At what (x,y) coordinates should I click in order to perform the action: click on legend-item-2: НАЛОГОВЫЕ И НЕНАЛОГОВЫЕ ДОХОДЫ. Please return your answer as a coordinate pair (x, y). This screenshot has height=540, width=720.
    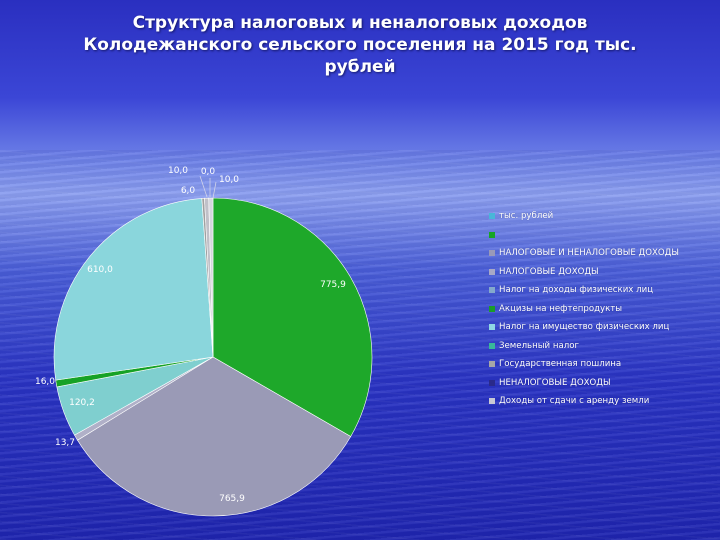
    Looking at the image, I should click on (601, 253).